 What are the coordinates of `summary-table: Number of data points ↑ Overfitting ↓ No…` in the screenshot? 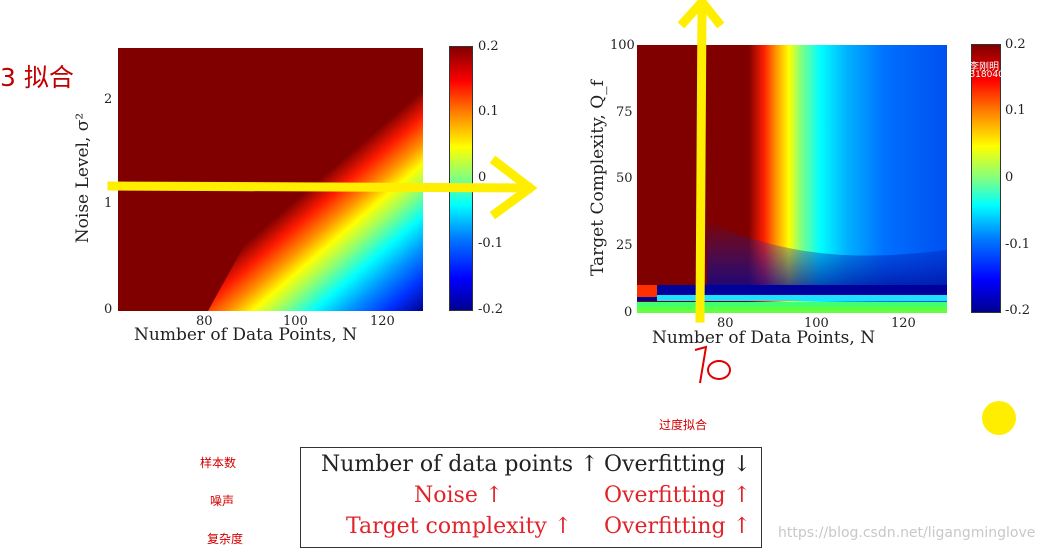 It's located at (531, 497).